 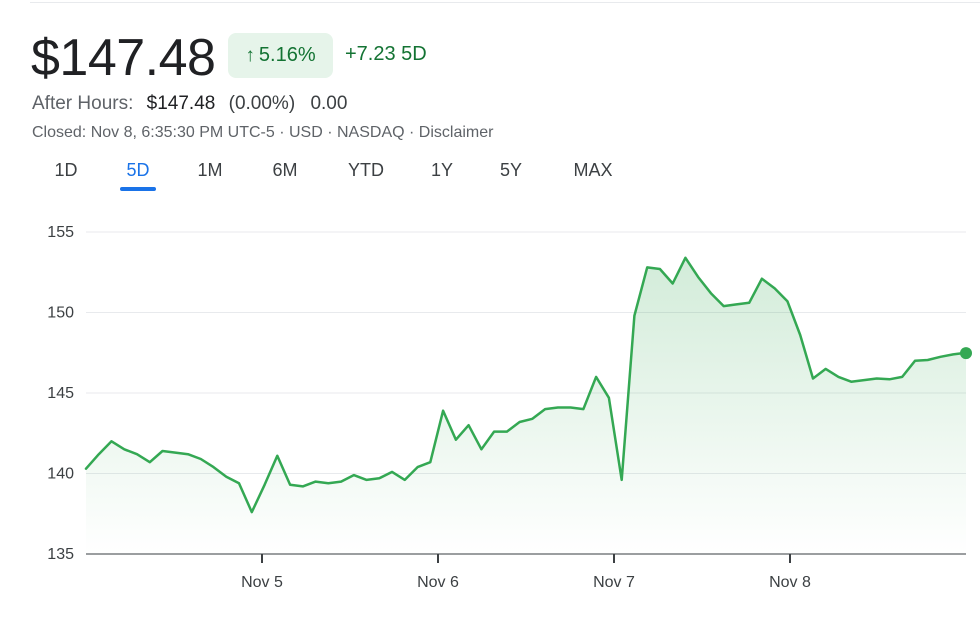 What do you see at coordinates (123, 58) in the screenshot?
I see `current-price: $147.48` at bounding box center [123, 58].